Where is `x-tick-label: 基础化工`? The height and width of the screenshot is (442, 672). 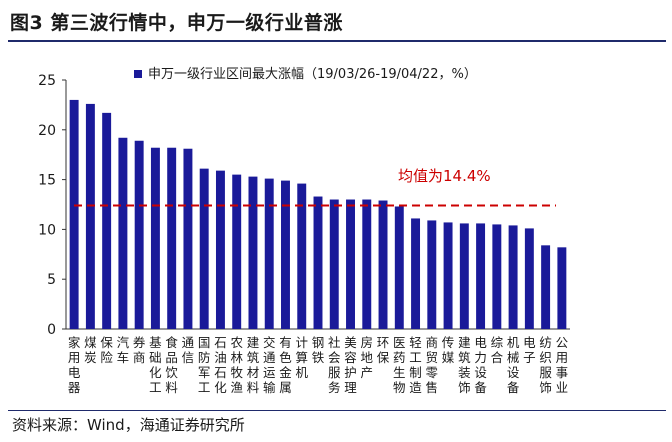
x-tick-label: 基础化工 is located at coordinates (155, 365).